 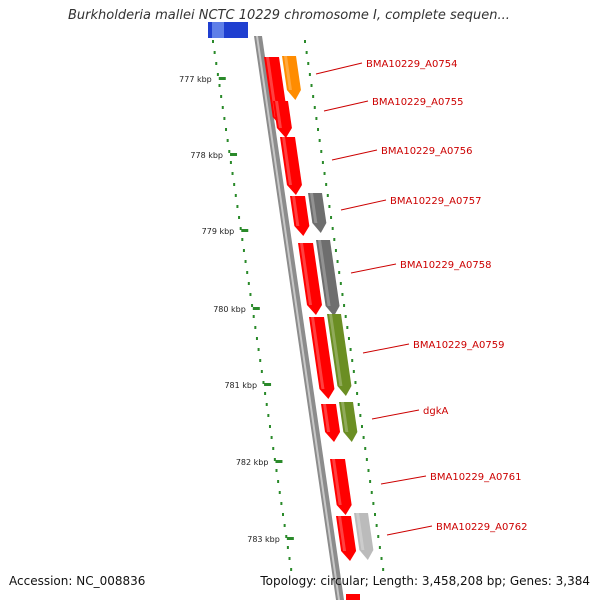 I want to click on tick-label: 781 kbp, so click(x=240, y=385).